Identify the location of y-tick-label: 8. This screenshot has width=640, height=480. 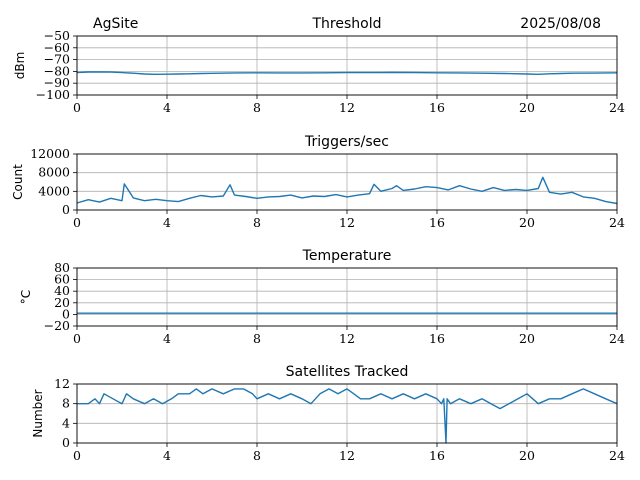
(66, 403).